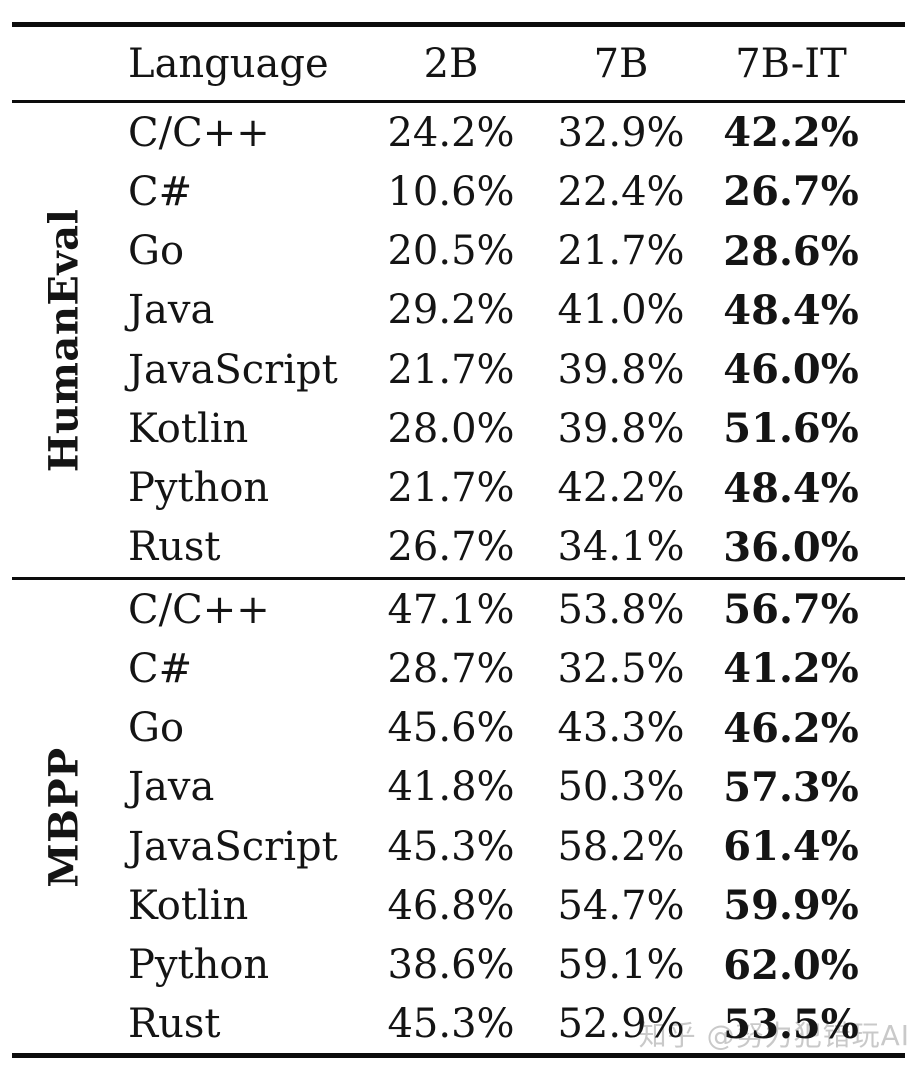 This screenshot has width=920, height=1078. I want to click on table-row: Java 29.2% 41.0% 48.4%, so click(510, 310).